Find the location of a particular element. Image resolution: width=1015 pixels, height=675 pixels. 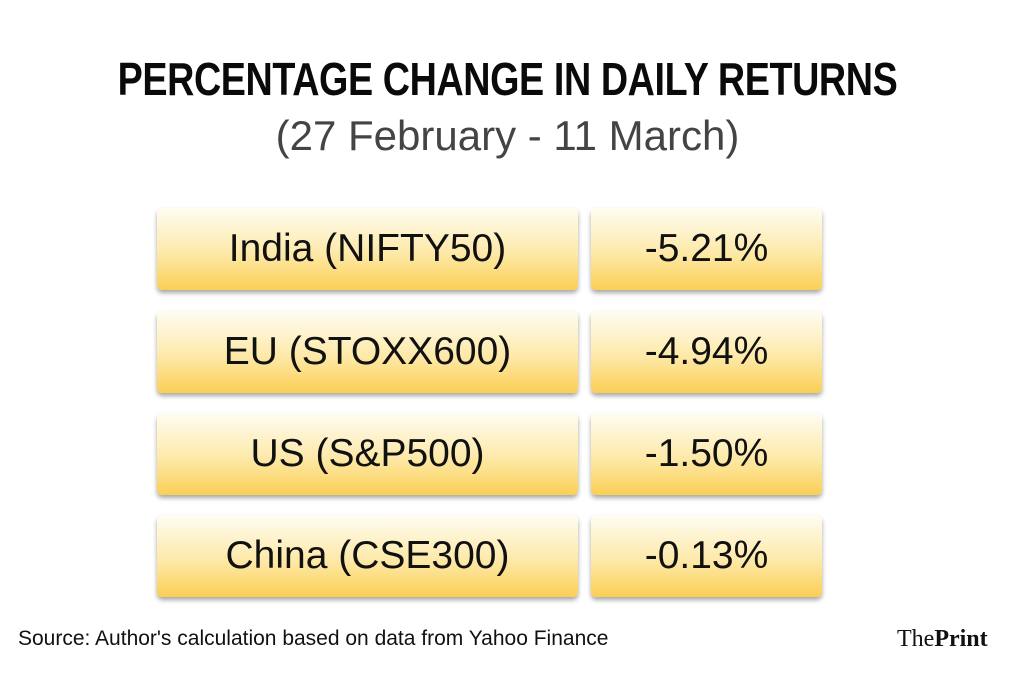

change-value-cell: -1.50% is located at coordinates (706, 454).